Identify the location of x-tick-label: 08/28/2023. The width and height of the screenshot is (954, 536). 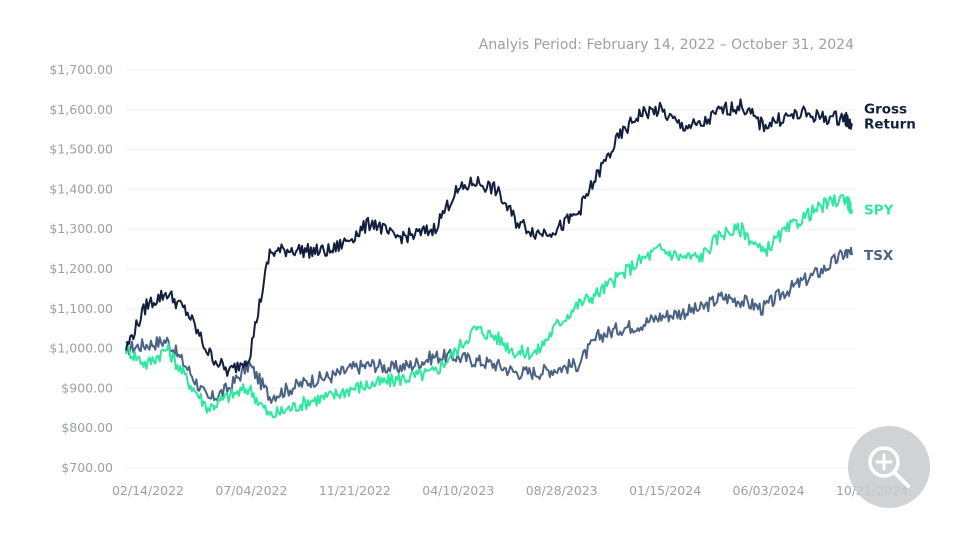
(562, 490).